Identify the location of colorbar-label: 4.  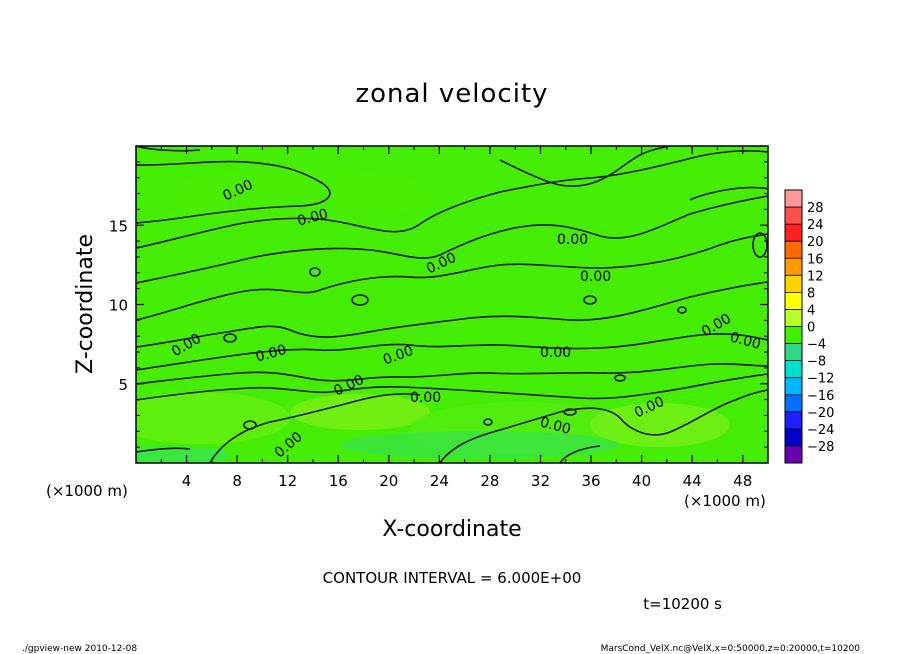
(811, 310).